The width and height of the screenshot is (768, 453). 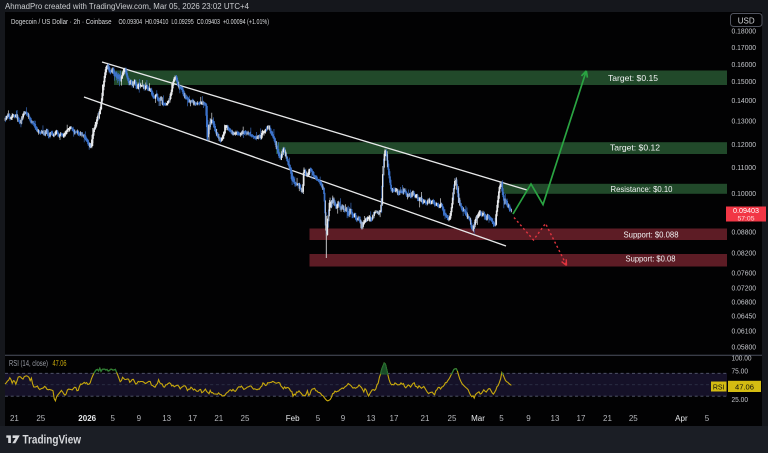 What do you see at coordinates (744, 272) in the screenshot?
I see `svg-text: 0.07600` at bounding box center [744, 272].